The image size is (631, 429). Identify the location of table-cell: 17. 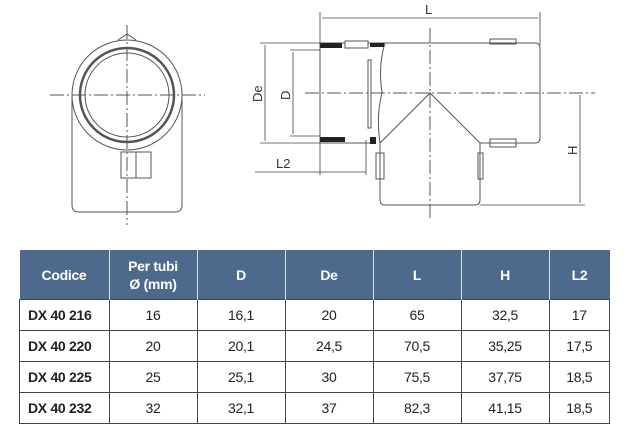
(579, 315).